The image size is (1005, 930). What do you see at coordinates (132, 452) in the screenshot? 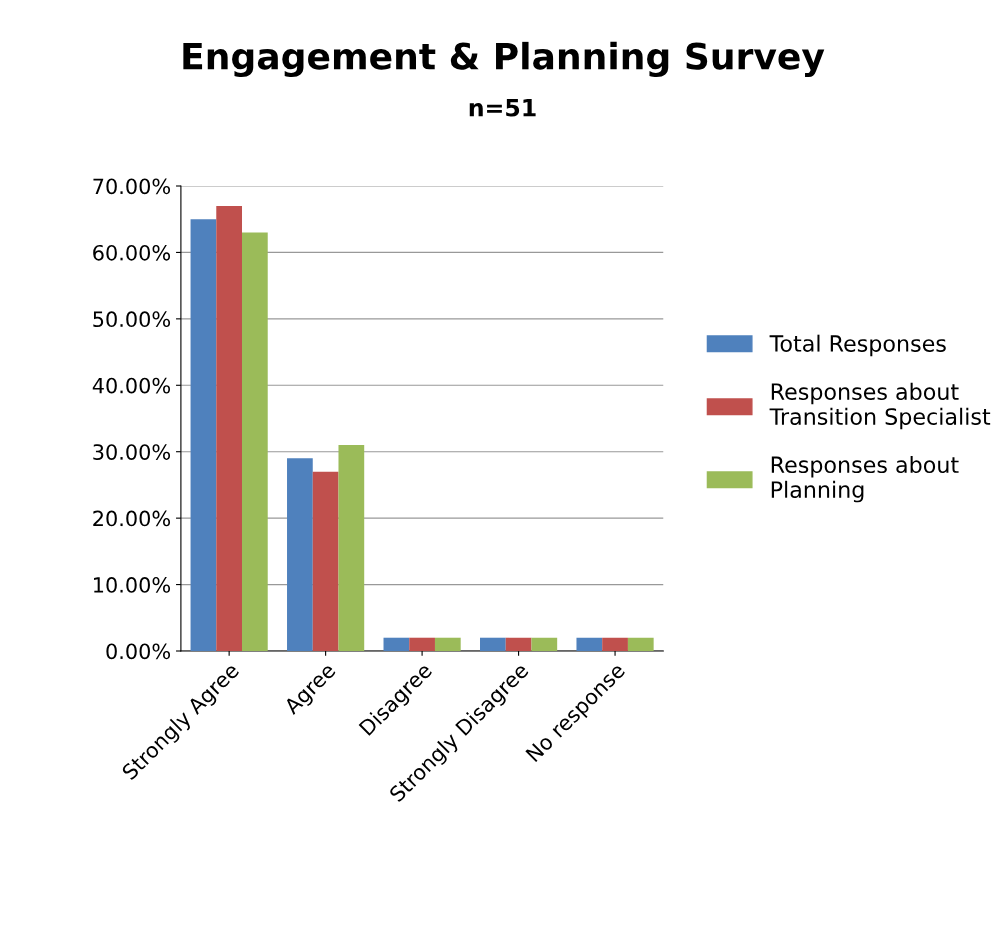
I see `y-tick-label: 30.00%` at bounding box center [132, 452].